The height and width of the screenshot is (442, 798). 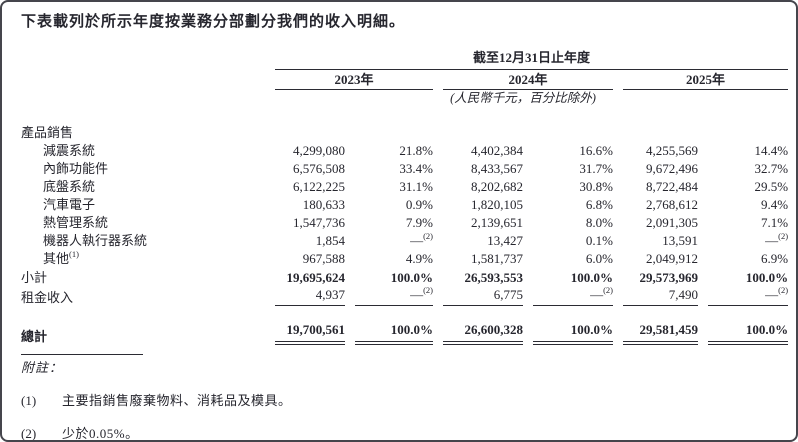 What do you see at coordinates (354, 80) in the screenshot?
I see `year-2023-header: 2023年` at bounding box center [354, 80].